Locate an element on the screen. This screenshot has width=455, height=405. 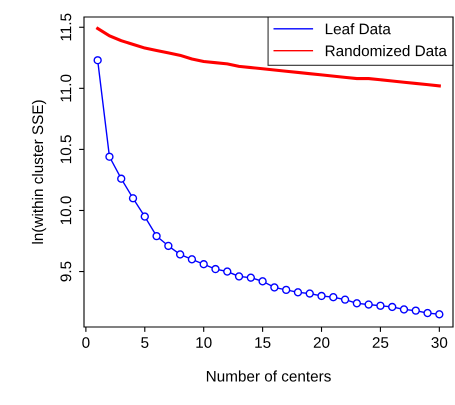
legend-label: Leaf Data is located at coordinates (358, 28).